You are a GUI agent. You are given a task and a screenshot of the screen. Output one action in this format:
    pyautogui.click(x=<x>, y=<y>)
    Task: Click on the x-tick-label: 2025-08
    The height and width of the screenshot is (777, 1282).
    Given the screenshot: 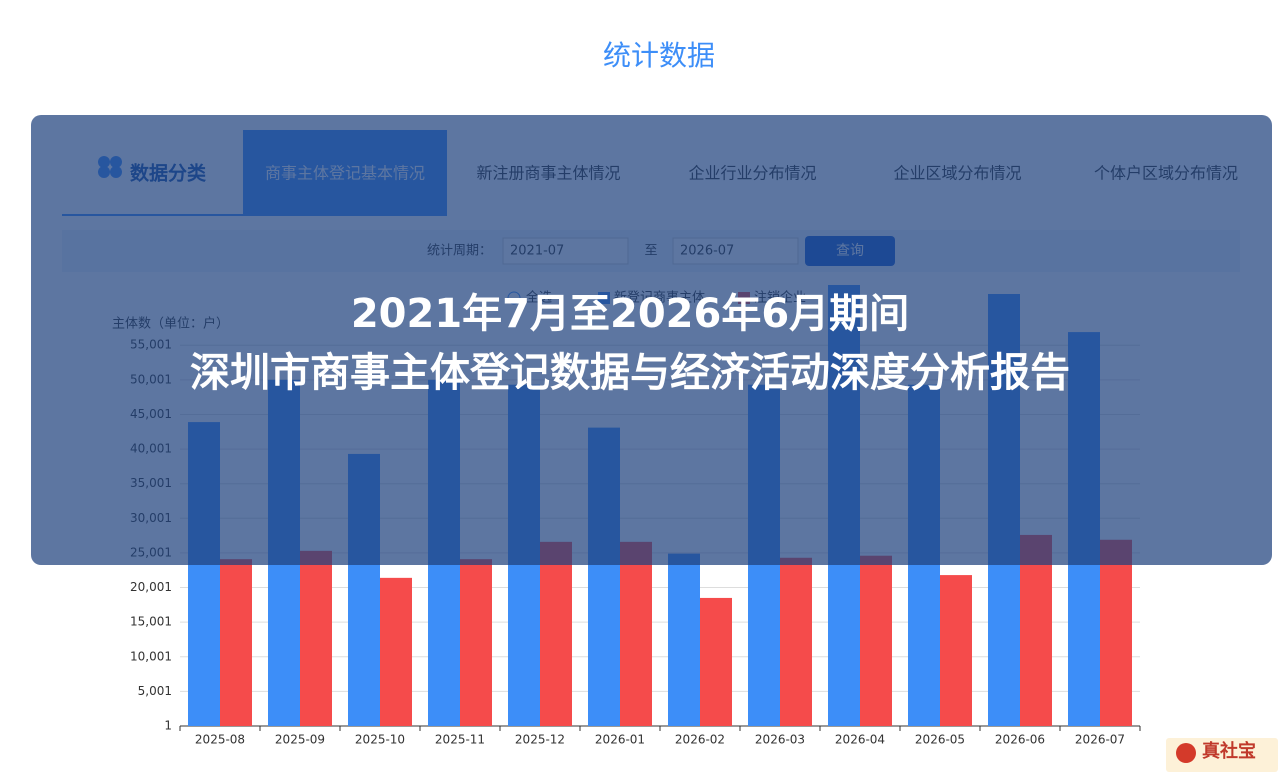 What is the action you would take?
    pyautogui.click(x=220, y=740)
    